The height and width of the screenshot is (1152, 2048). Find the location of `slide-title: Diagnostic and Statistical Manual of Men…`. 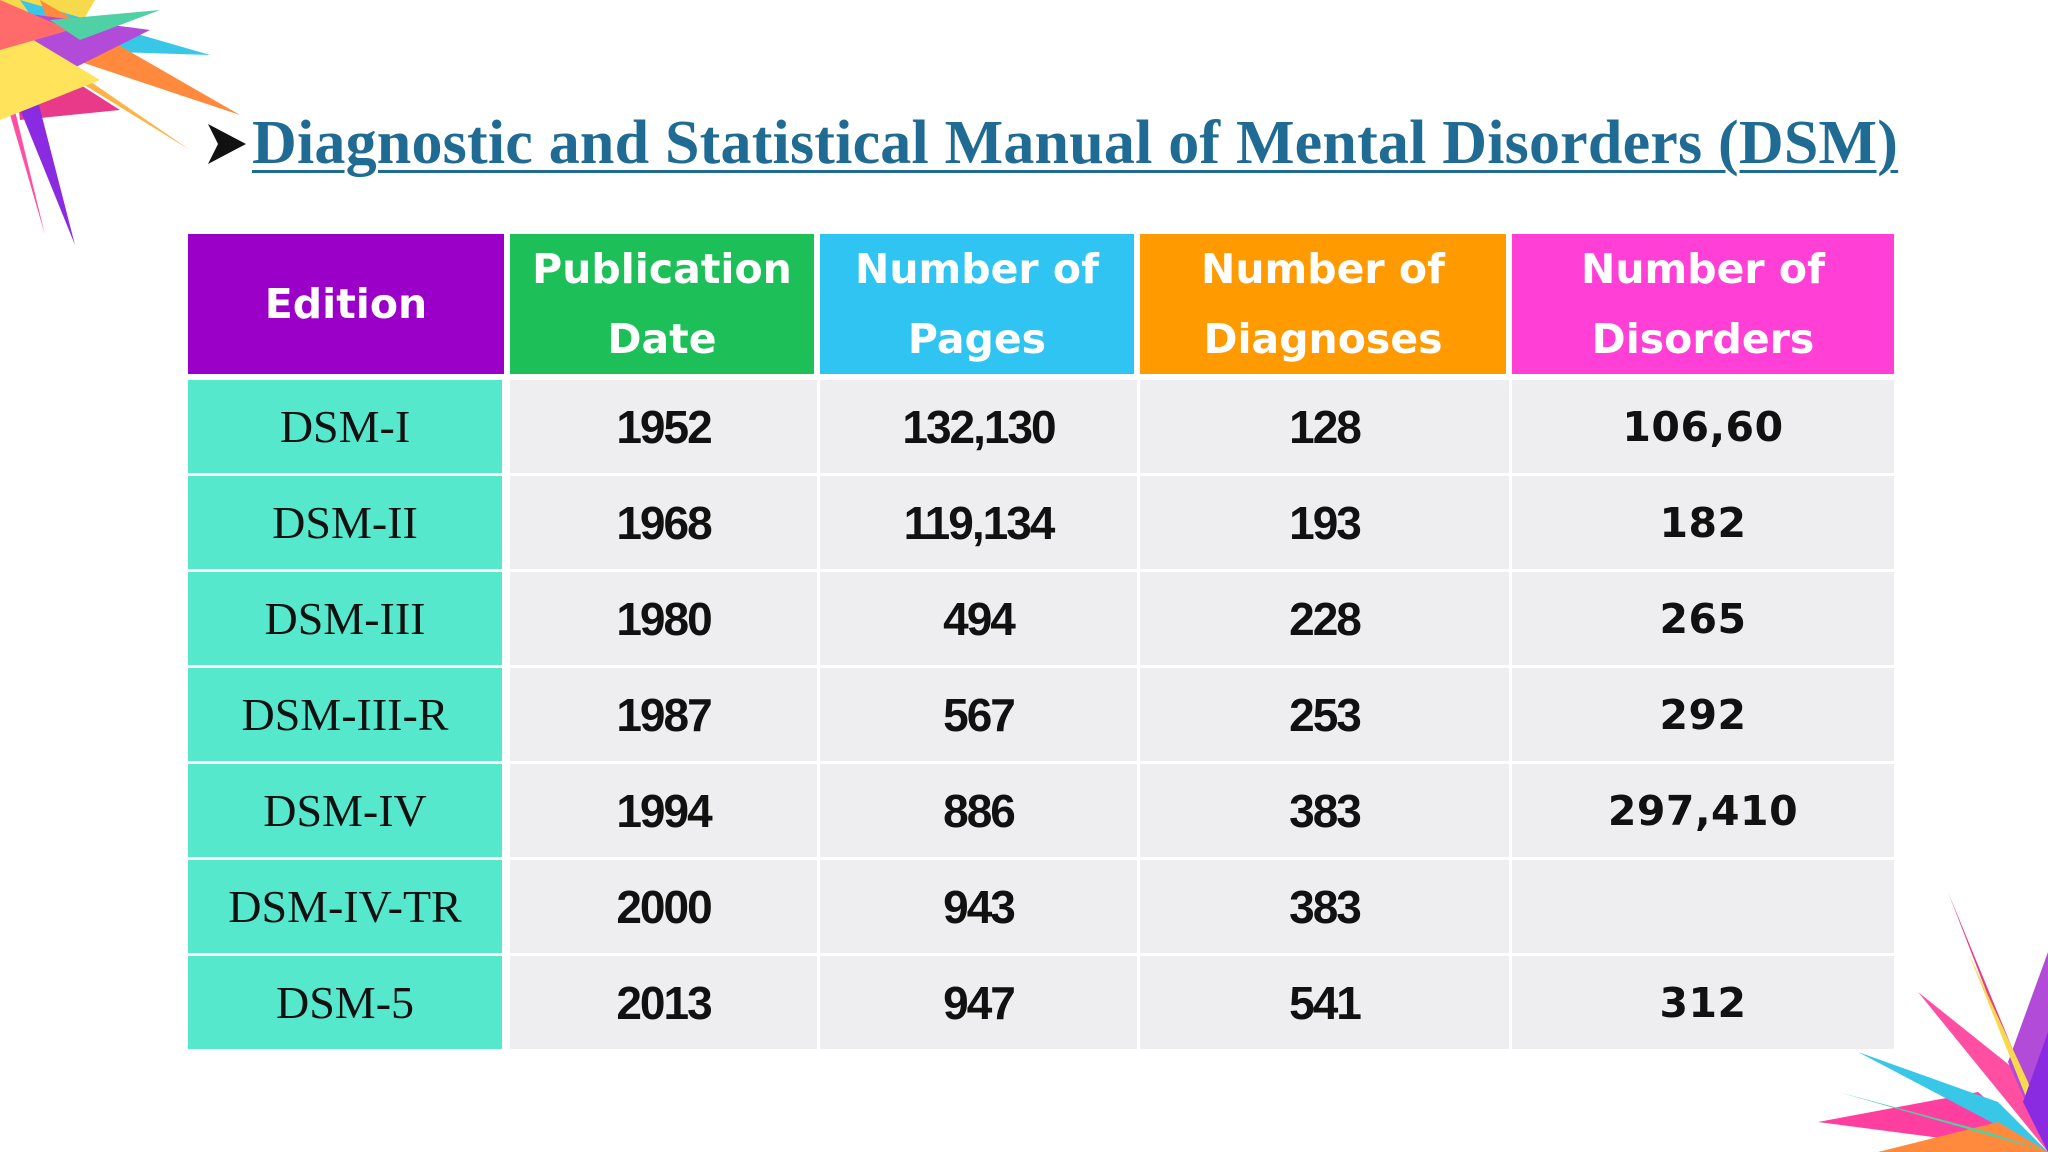

slide-title: Diagnostic and Statistical Manual of Men… is located at coordinates (1075, 143).